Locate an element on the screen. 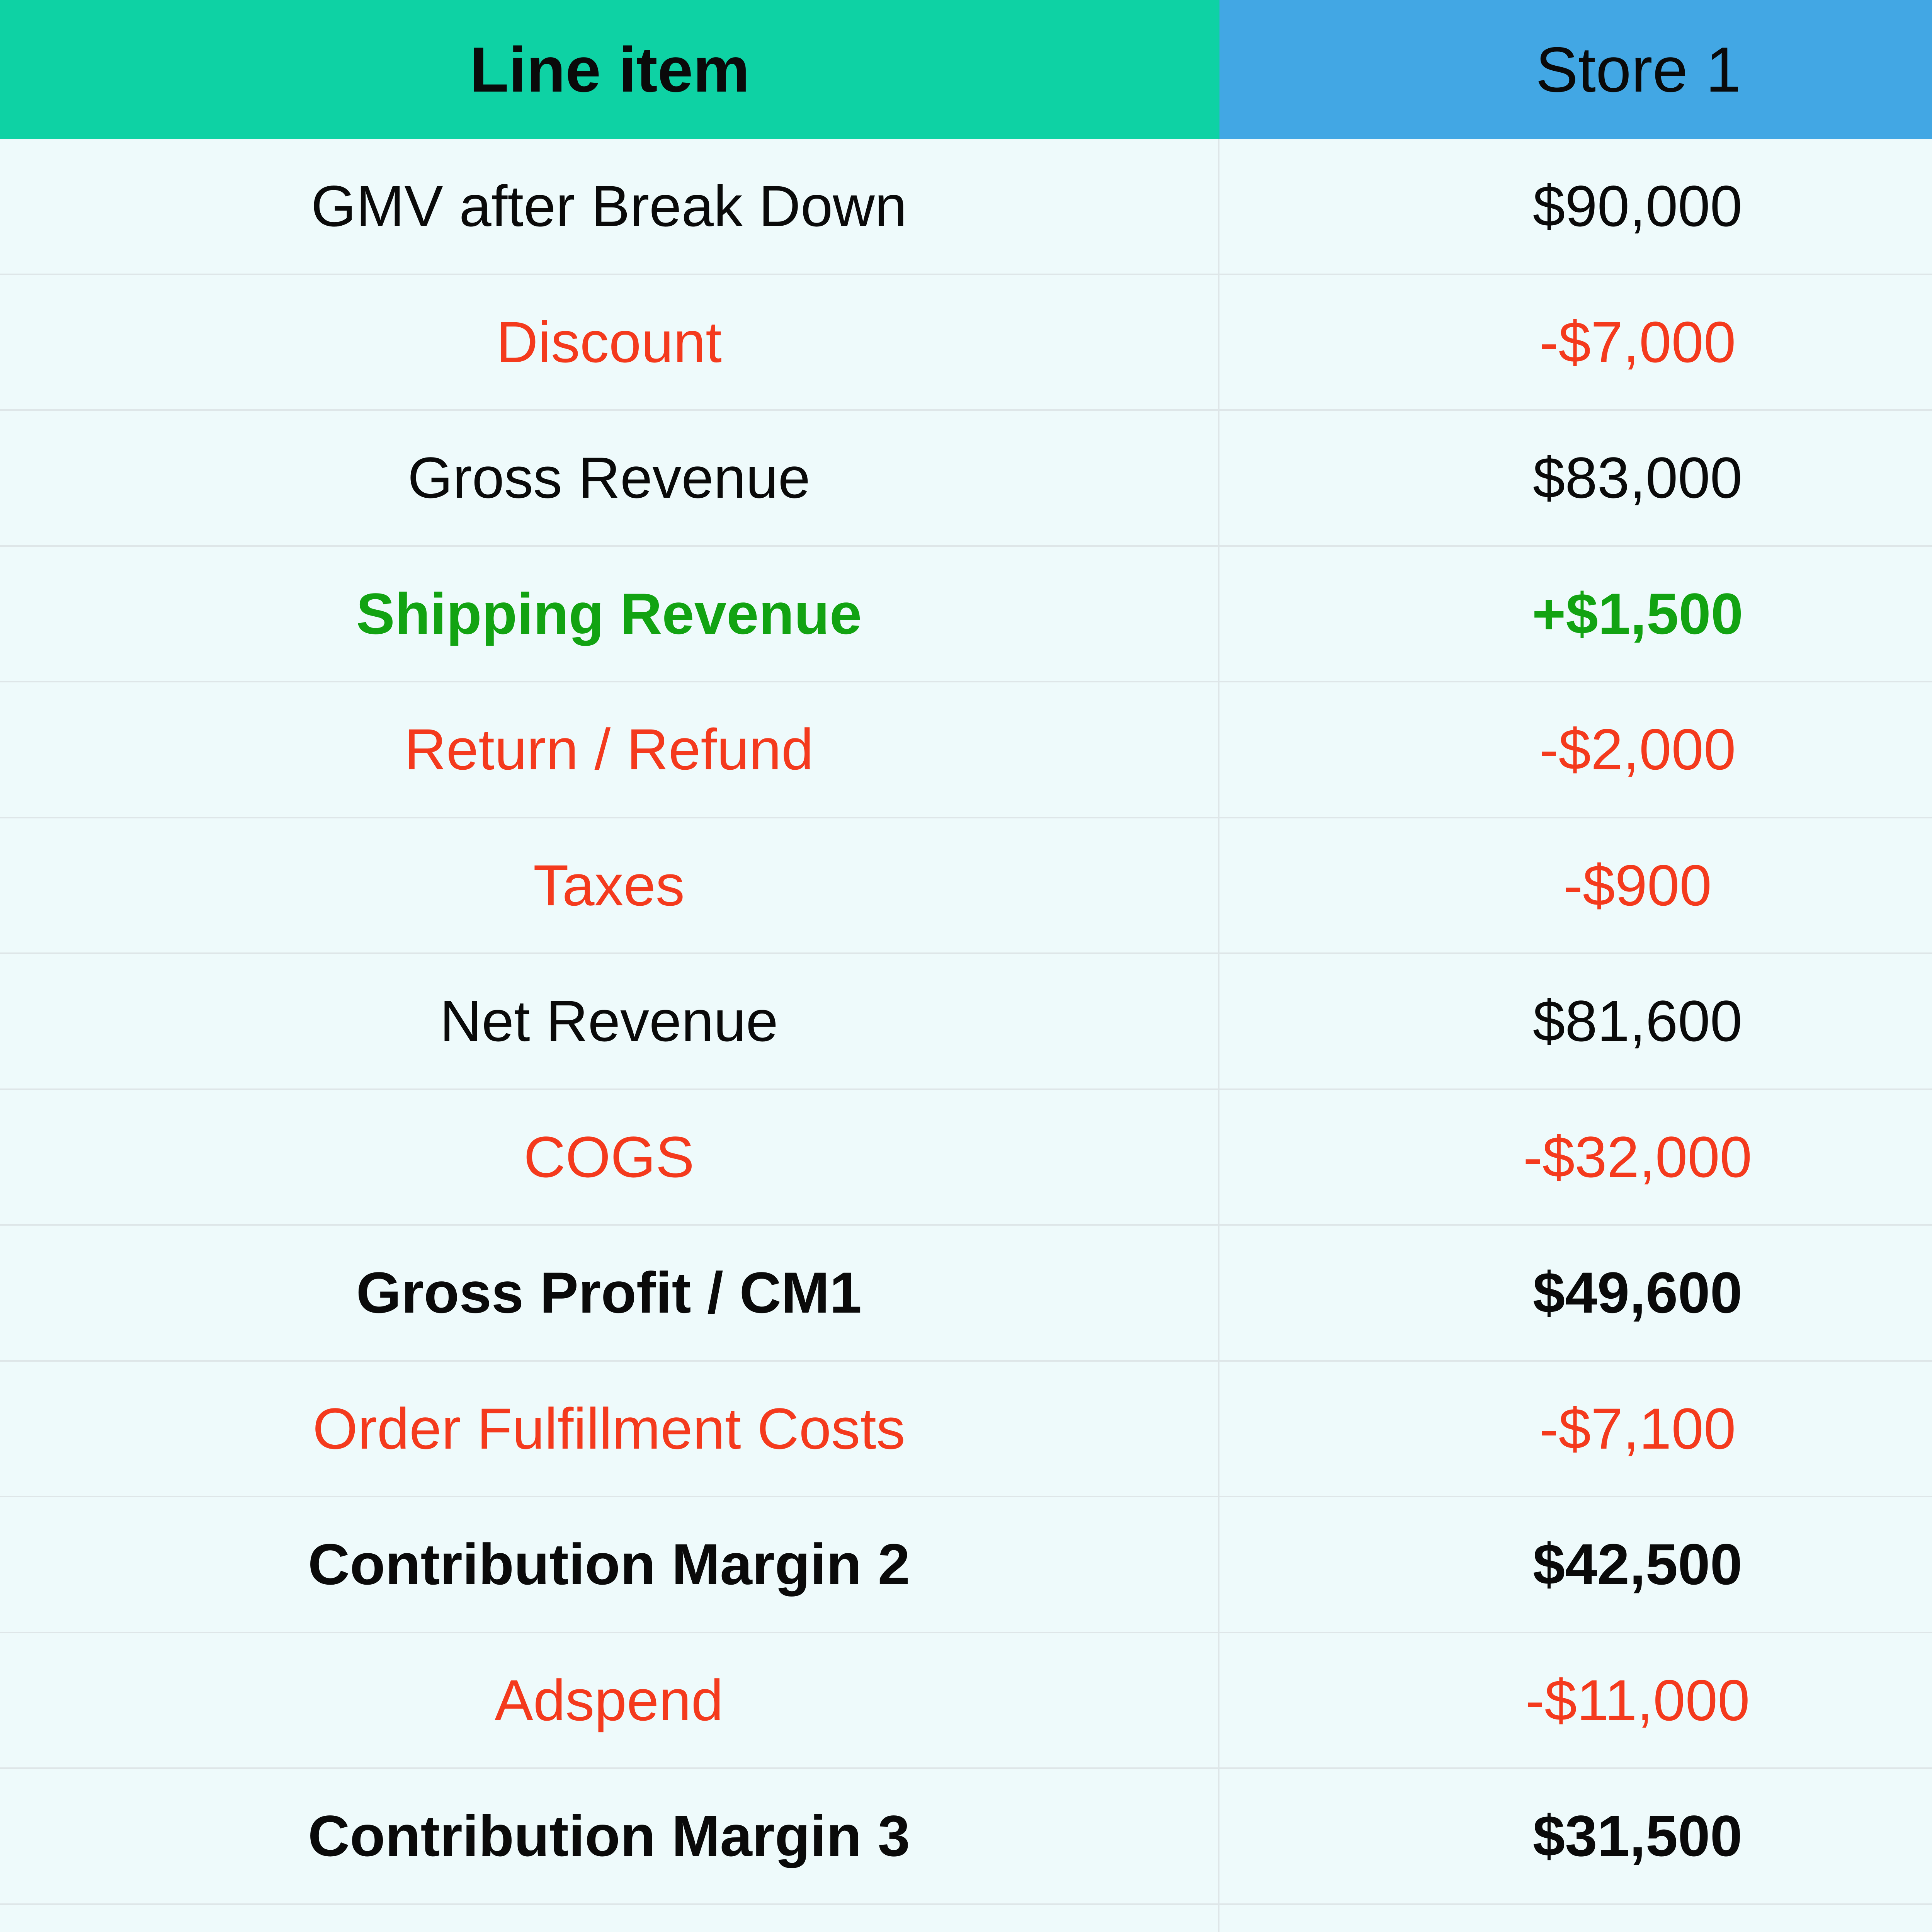  table-row: Contribution Margin 3$31,500$29,120 is located at coordinates (966, 1837).